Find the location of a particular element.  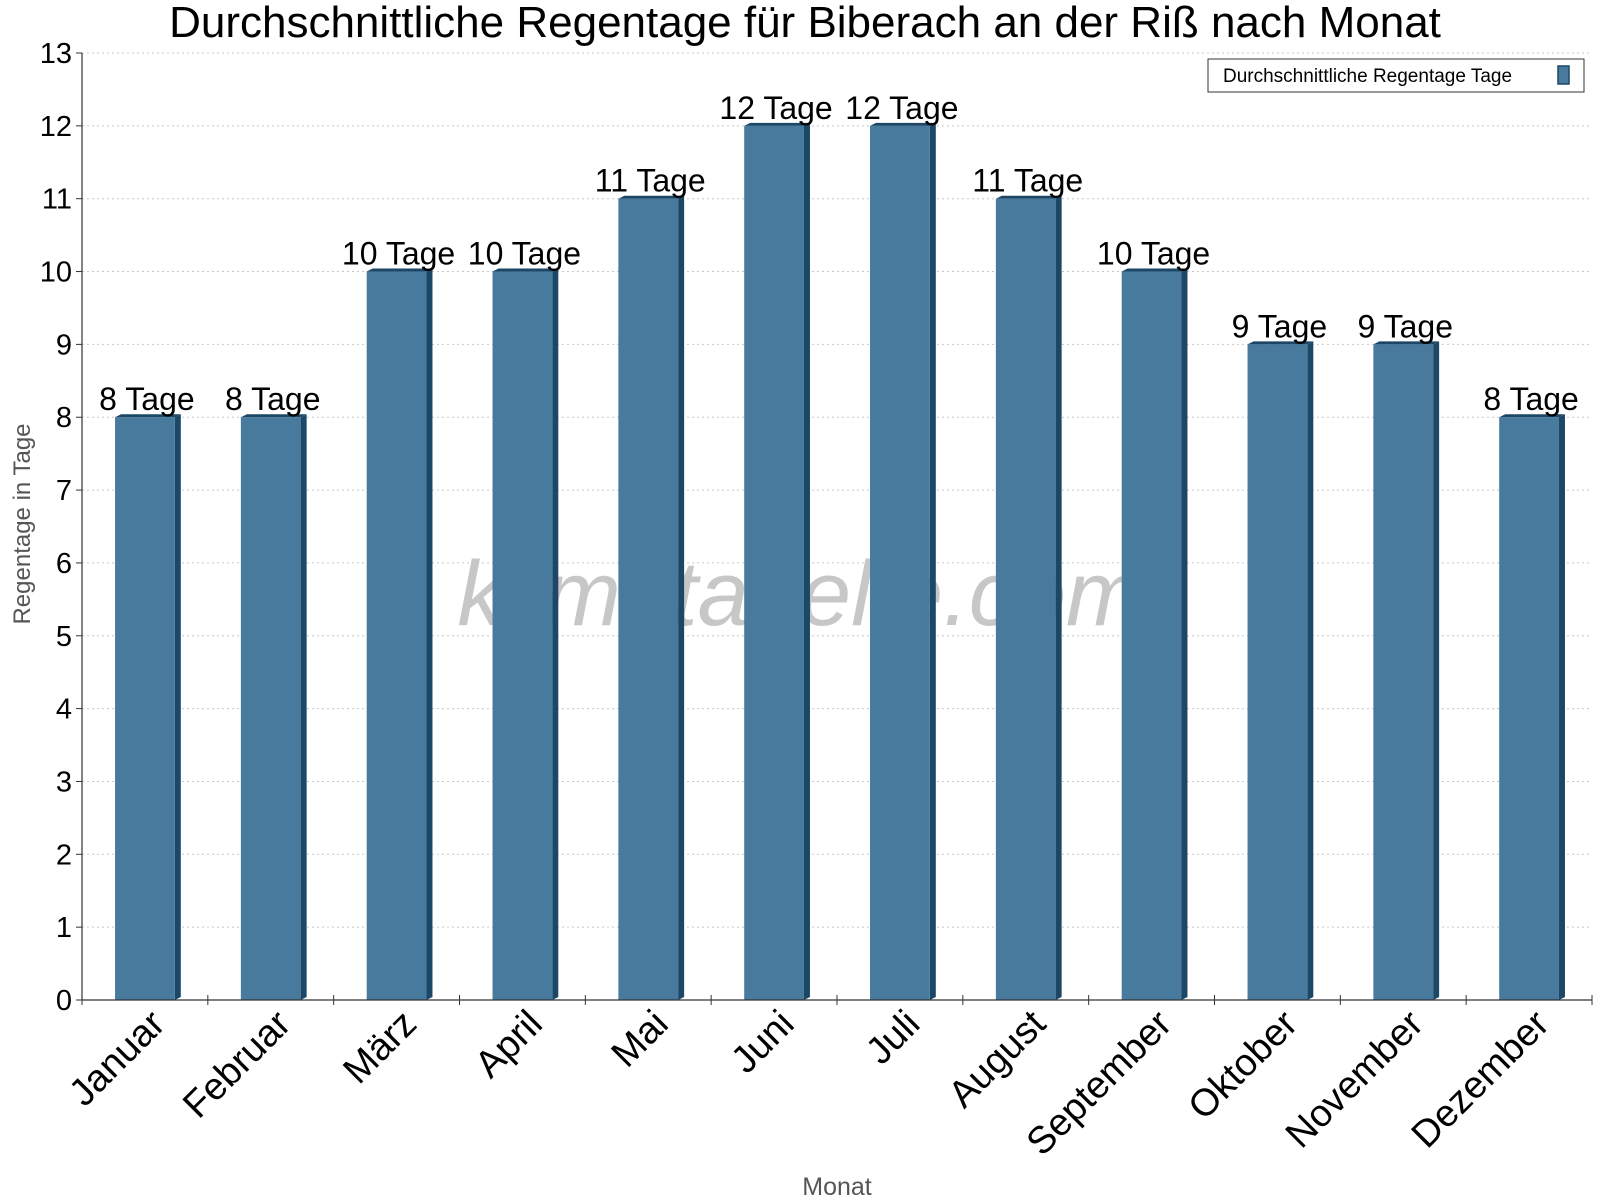

y-tick-label: 9 is located at coordinates (64, 345).